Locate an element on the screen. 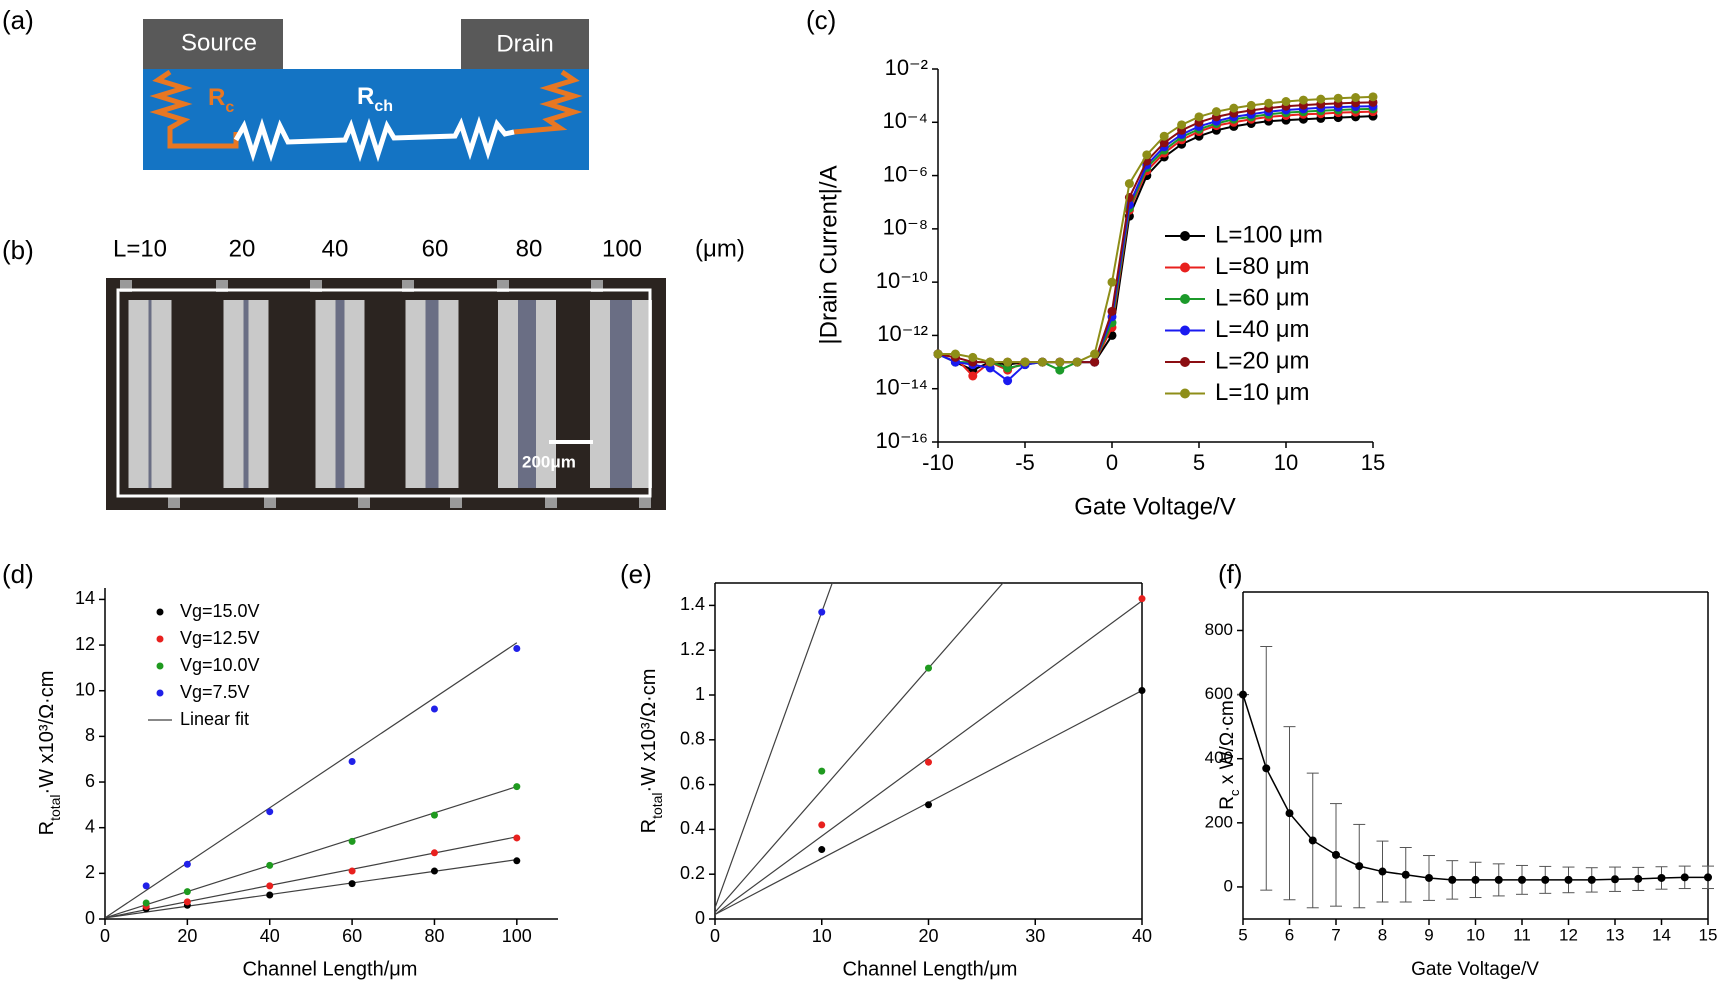 This screenshot has height=984, width=1720. x-axis-label: Channel Length/μm is located at coordinates (330, 969).